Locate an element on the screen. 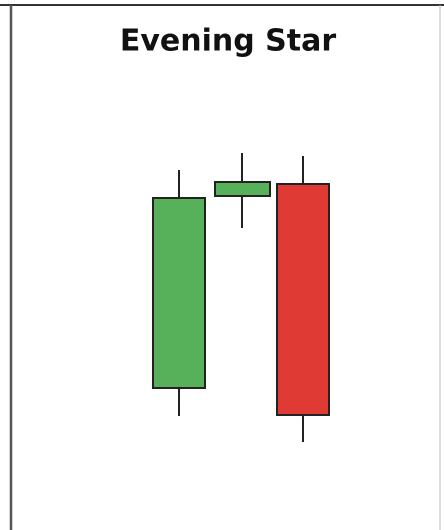  title: Evening Star is located at coordinates (228, 41).